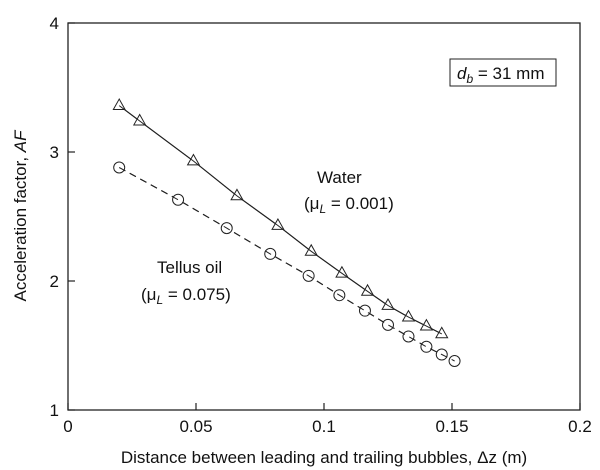  I want to click on x-tick-label: 0.1, so click(324, 426).